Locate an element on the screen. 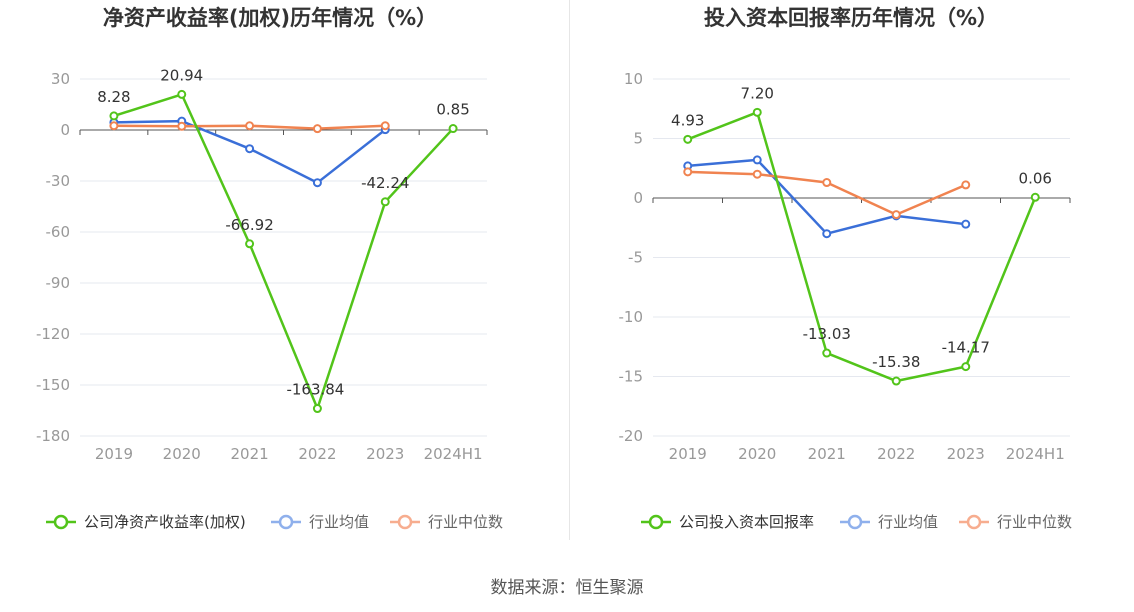 This screenshot has height=612, width=1134. y-tick-label: -20 is located at coordinates (631, 436).